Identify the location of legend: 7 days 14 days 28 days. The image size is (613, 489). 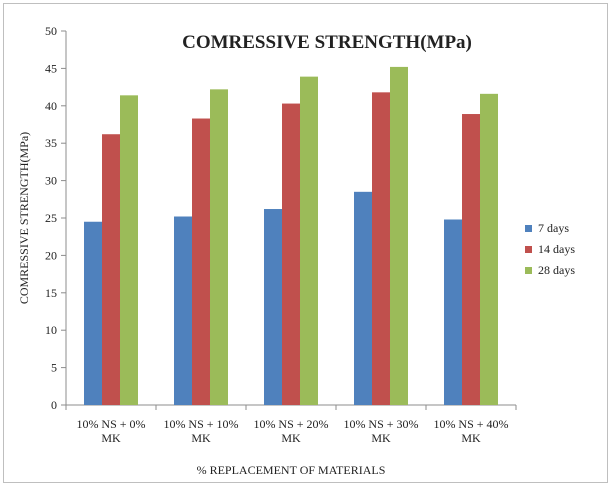
(550, 249).